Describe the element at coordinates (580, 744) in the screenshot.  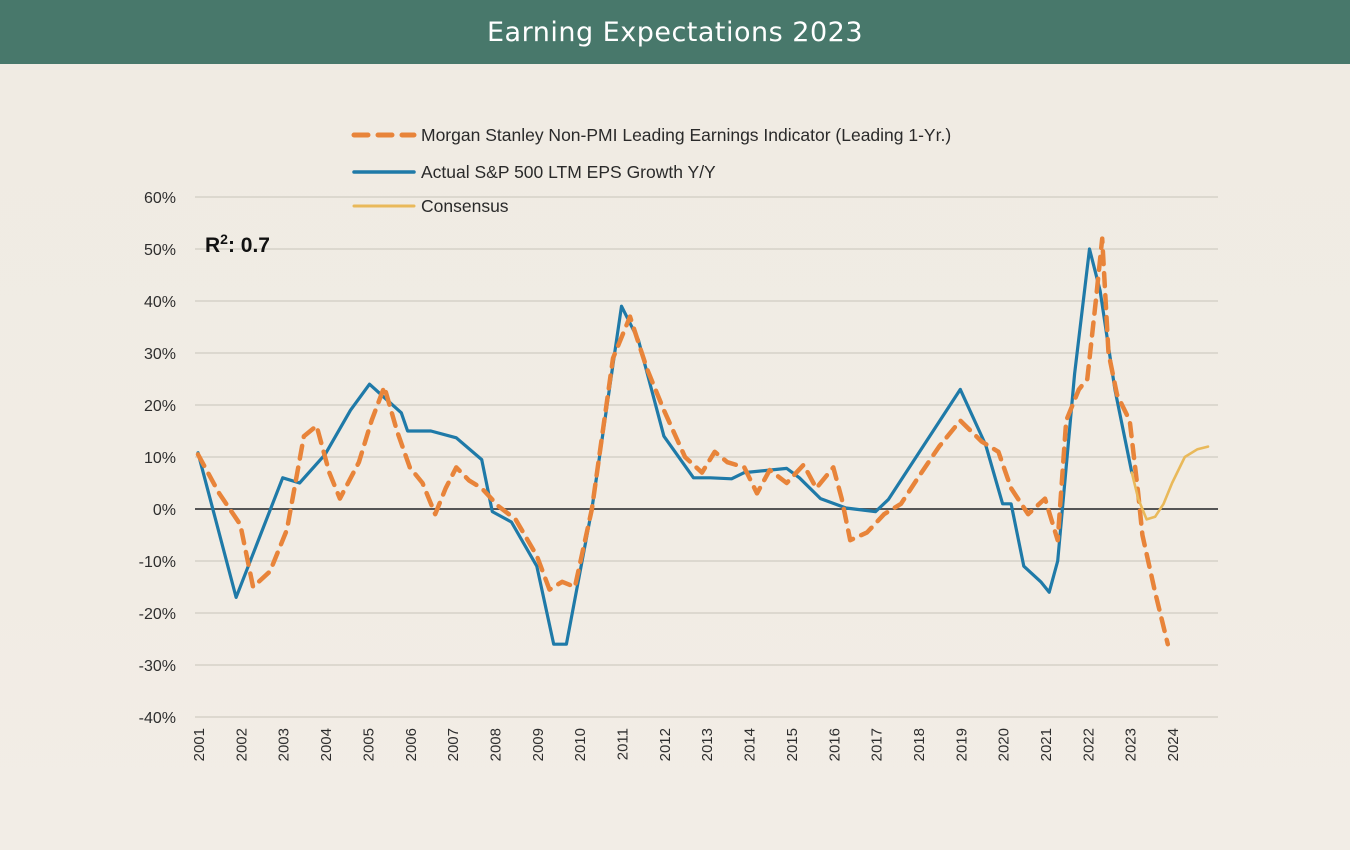
I see `x-tick-label: 2010` at that location.